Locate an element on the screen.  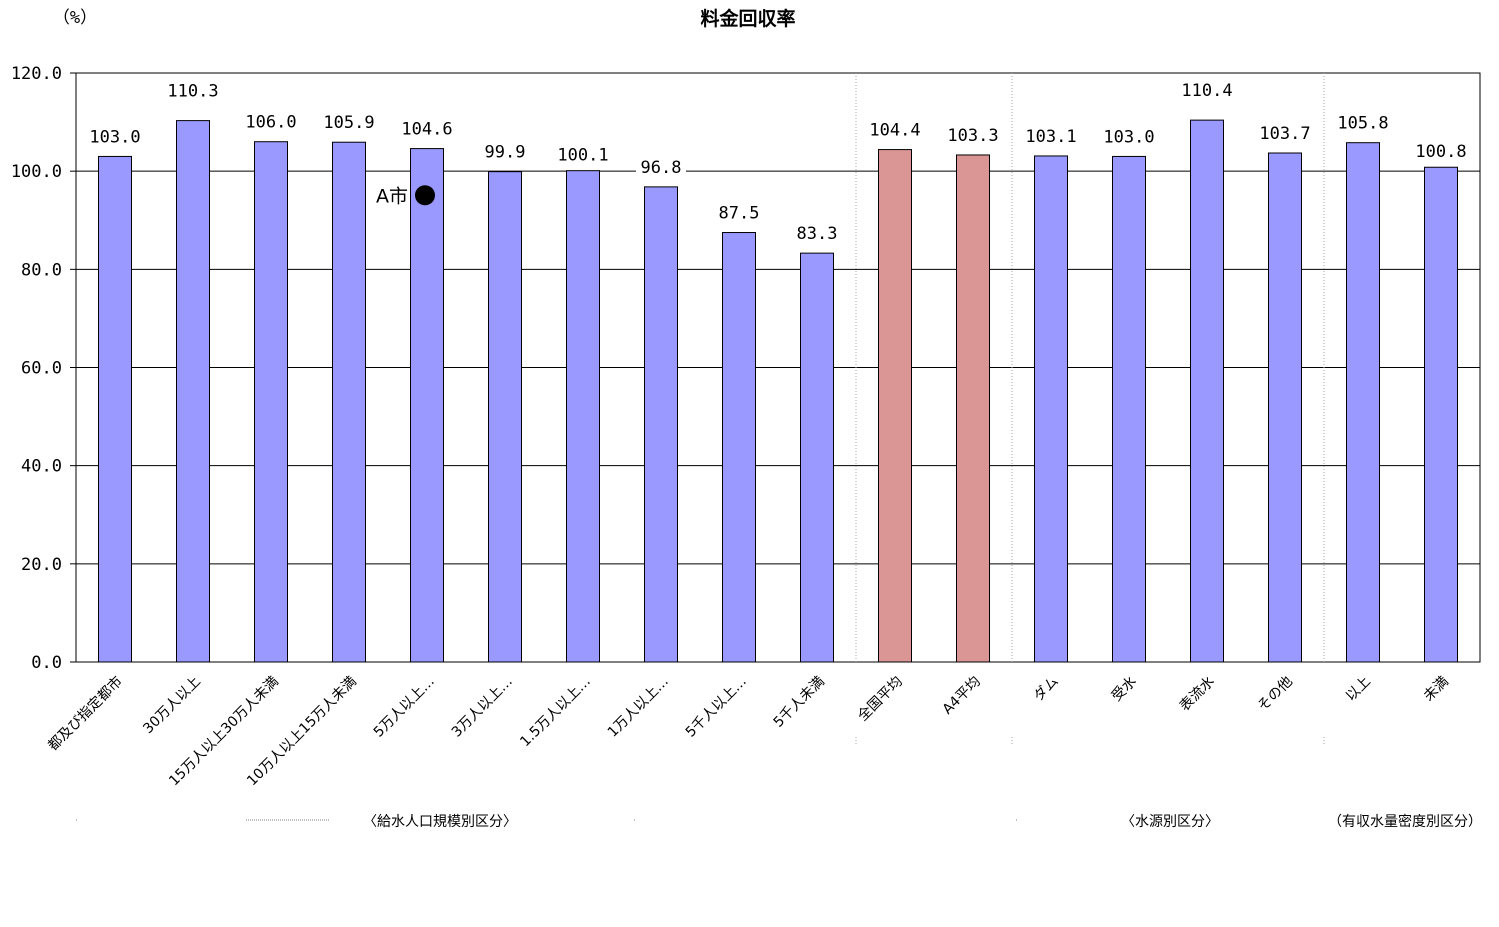
group-label: 〈給水人口規模別区分〉 is located at coordinates (440, 822).